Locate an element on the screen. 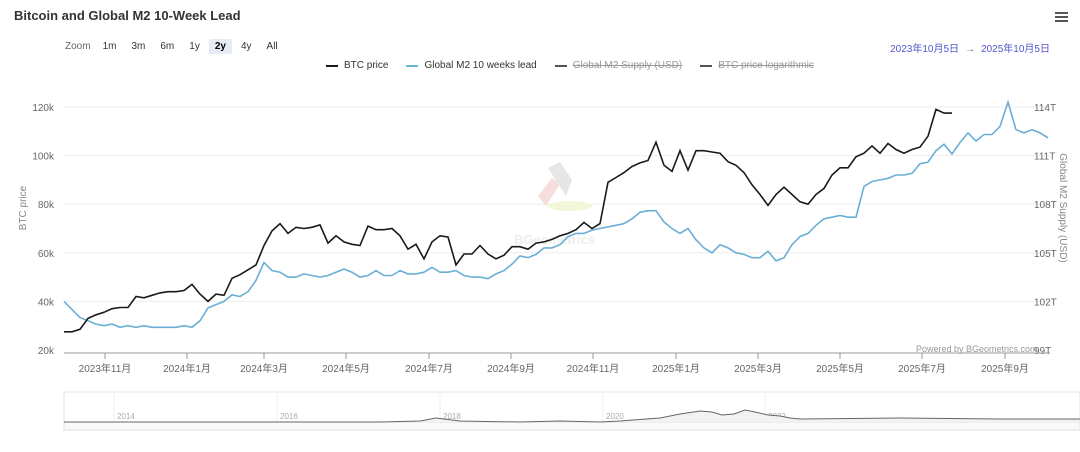 The width and height of the screenshot is (1080, 452). x-tick-label: 2024年3月 is located at coordinates (264, 368).